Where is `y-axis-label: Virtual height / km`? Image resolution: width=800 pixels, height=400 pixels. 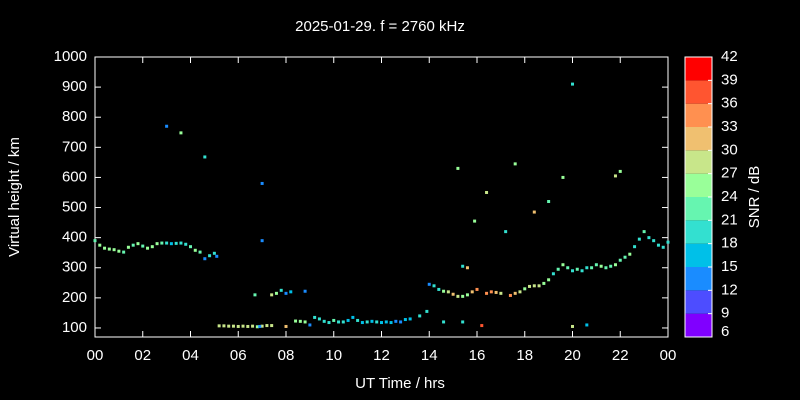
y-axis-label: Virtual height / km is located at coordinates (14, 197).